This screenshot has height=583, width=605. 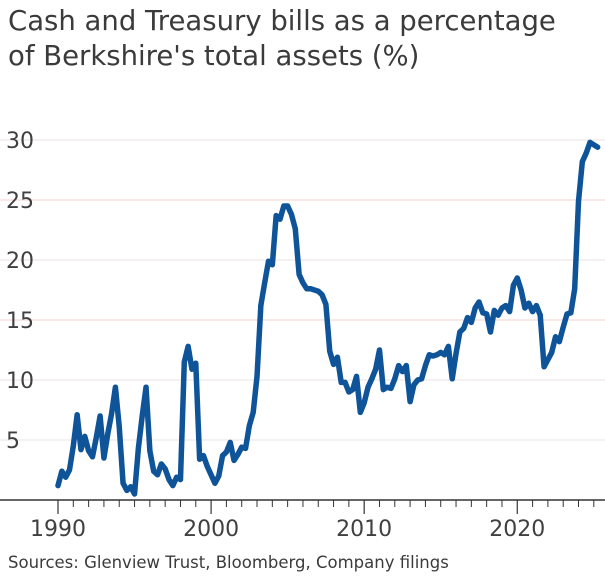 I want to click on y-tick-label-25: 25, so click(x=20, y=201).